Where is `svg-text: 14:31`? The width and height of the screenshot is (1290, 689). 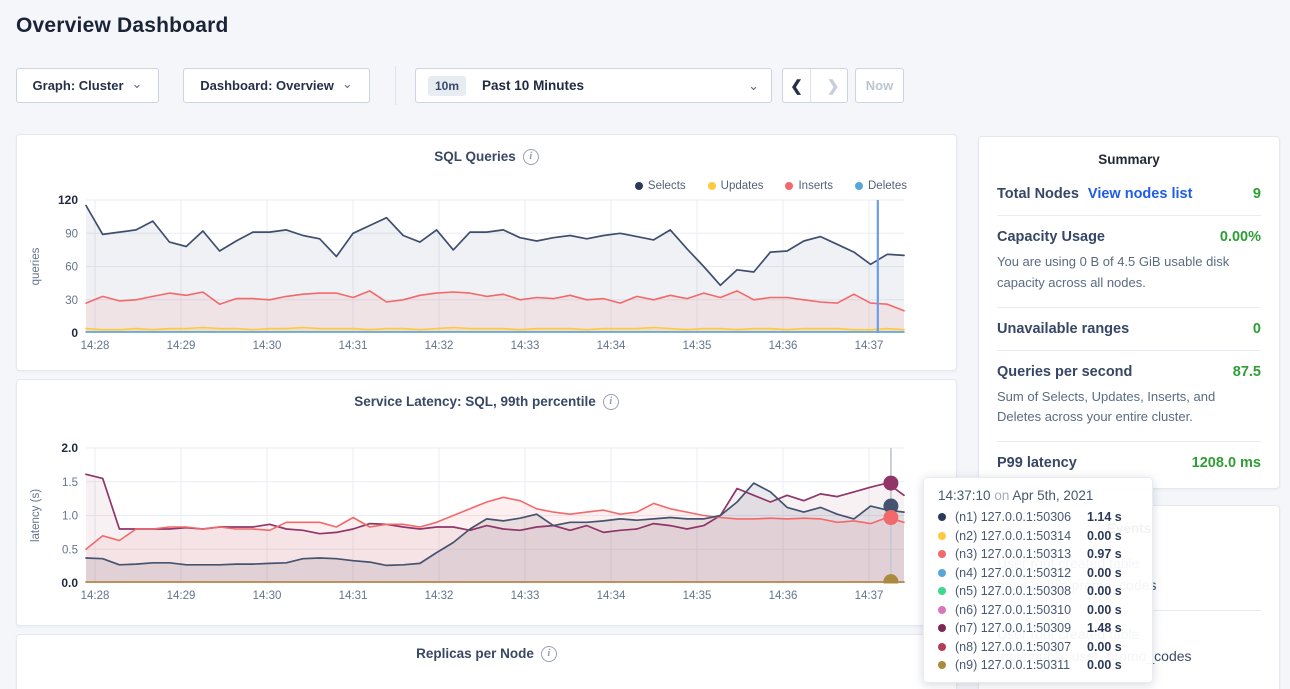 svg-text: 14:31 is located at coordinates (353, 346).